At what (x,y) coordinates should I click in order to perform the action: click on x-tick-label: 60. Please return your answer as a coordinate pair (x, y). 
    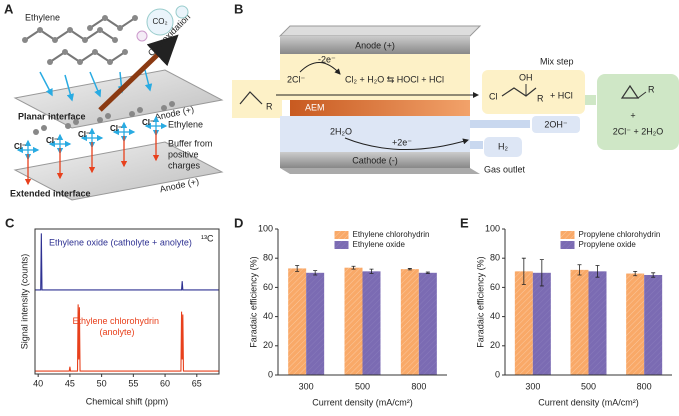
    Looking at the image, I should click on (165, 383).